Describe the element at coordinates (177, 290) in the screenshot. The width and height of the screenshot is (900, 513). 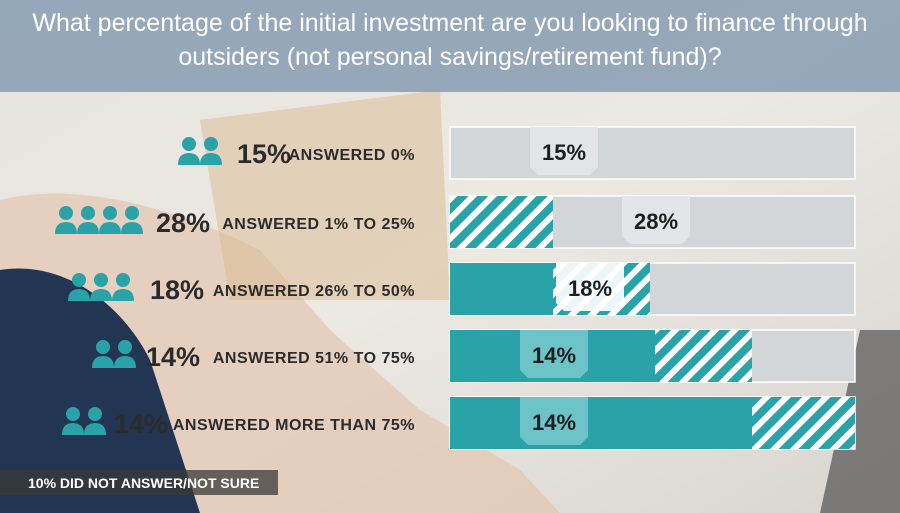
I see `row-percent: 18%` at that location.